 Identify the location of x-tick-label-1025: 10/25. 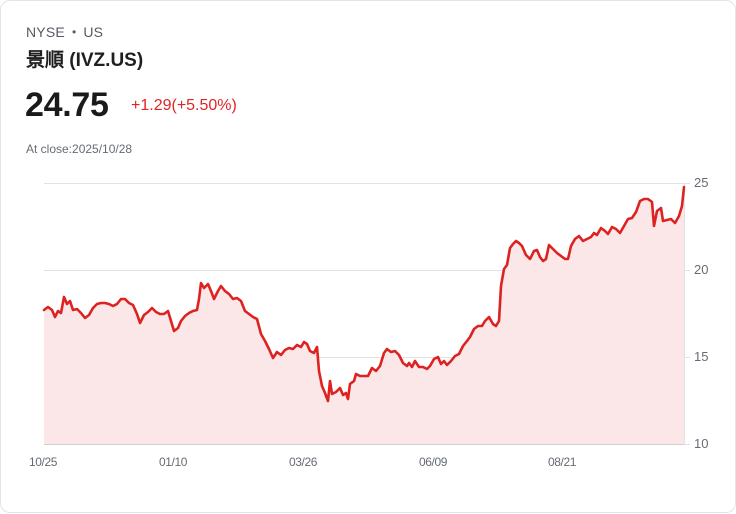
(43, 462).